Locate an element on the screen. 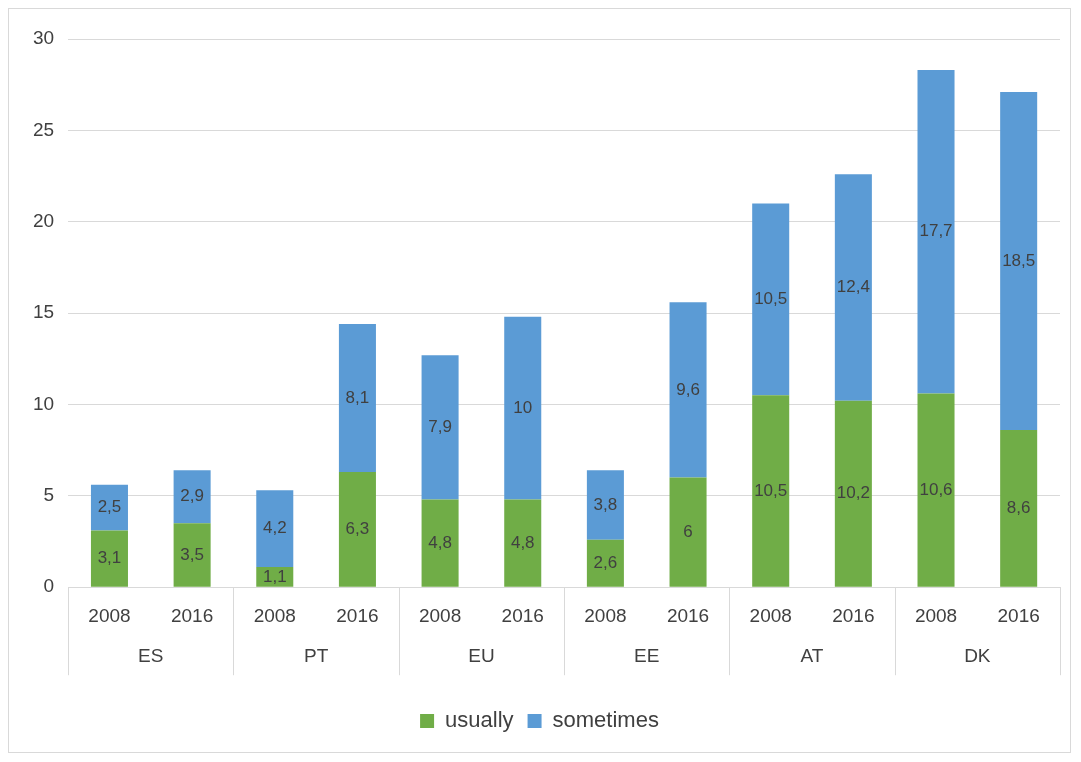 This screenshot has height=762, width=1081. legend-label: usually is located at coordinates (479, 720).